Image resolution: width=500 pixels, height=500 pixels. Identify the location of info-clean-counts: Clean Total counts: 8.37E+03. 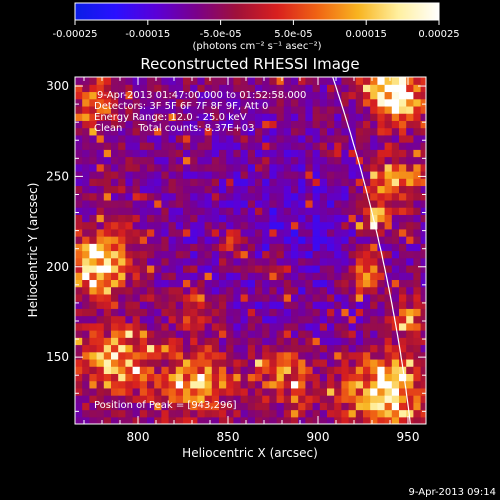
(174, 128).